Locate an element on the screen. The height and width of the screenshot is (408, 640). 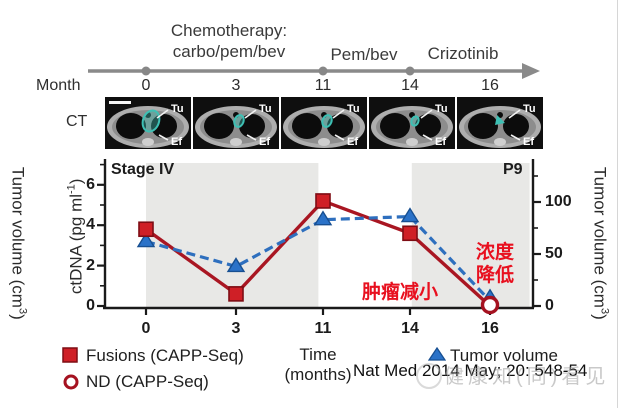
timeline-chemo-label: Chemotherapy: carbo/pem/bev is located at coordinates (229, 41).